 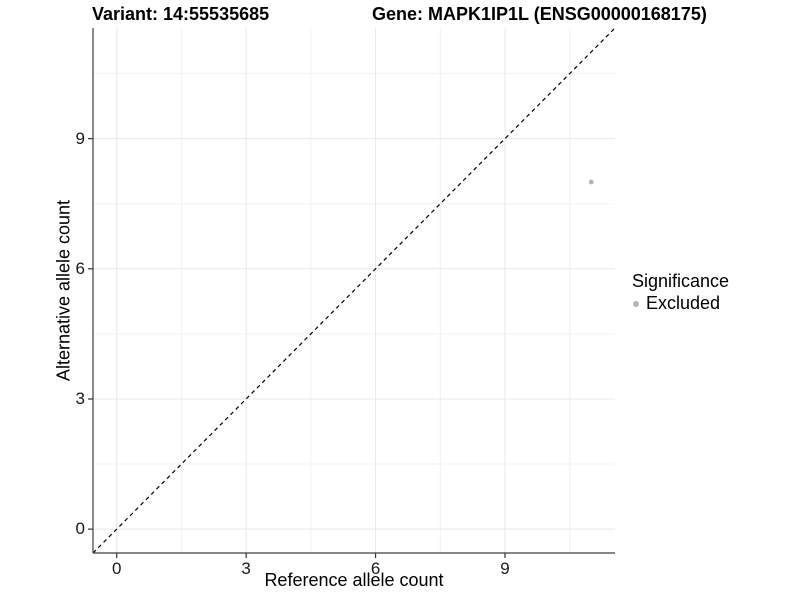 What do you see at coordinates (63, 290) in the screenshot?
I see `y-axis-title: Alternative allele count` at bounding box center [63, 290].